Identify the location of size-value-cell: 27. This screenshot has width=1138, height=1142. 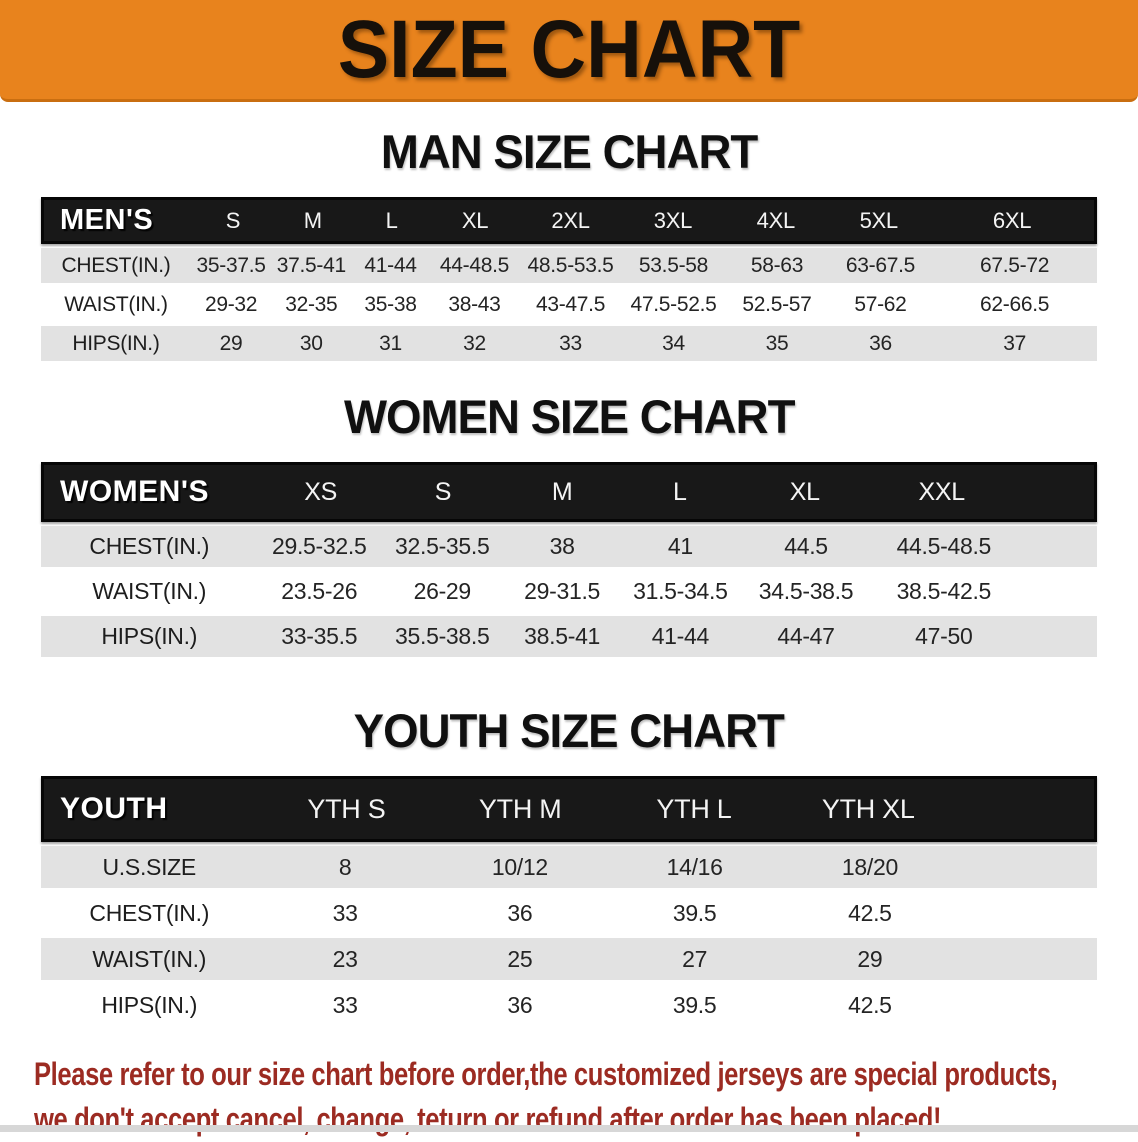
(695, 958).